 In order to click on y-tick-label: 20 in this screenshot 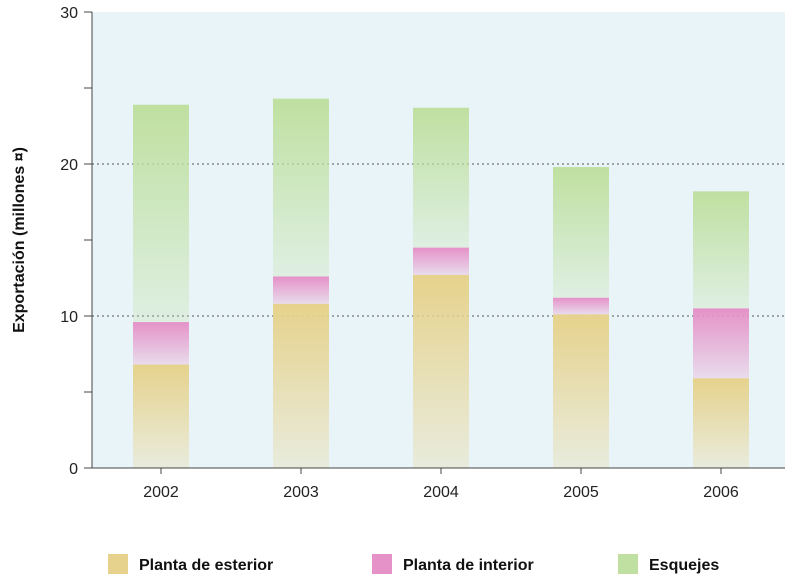, I will do `click(69, 165)`.